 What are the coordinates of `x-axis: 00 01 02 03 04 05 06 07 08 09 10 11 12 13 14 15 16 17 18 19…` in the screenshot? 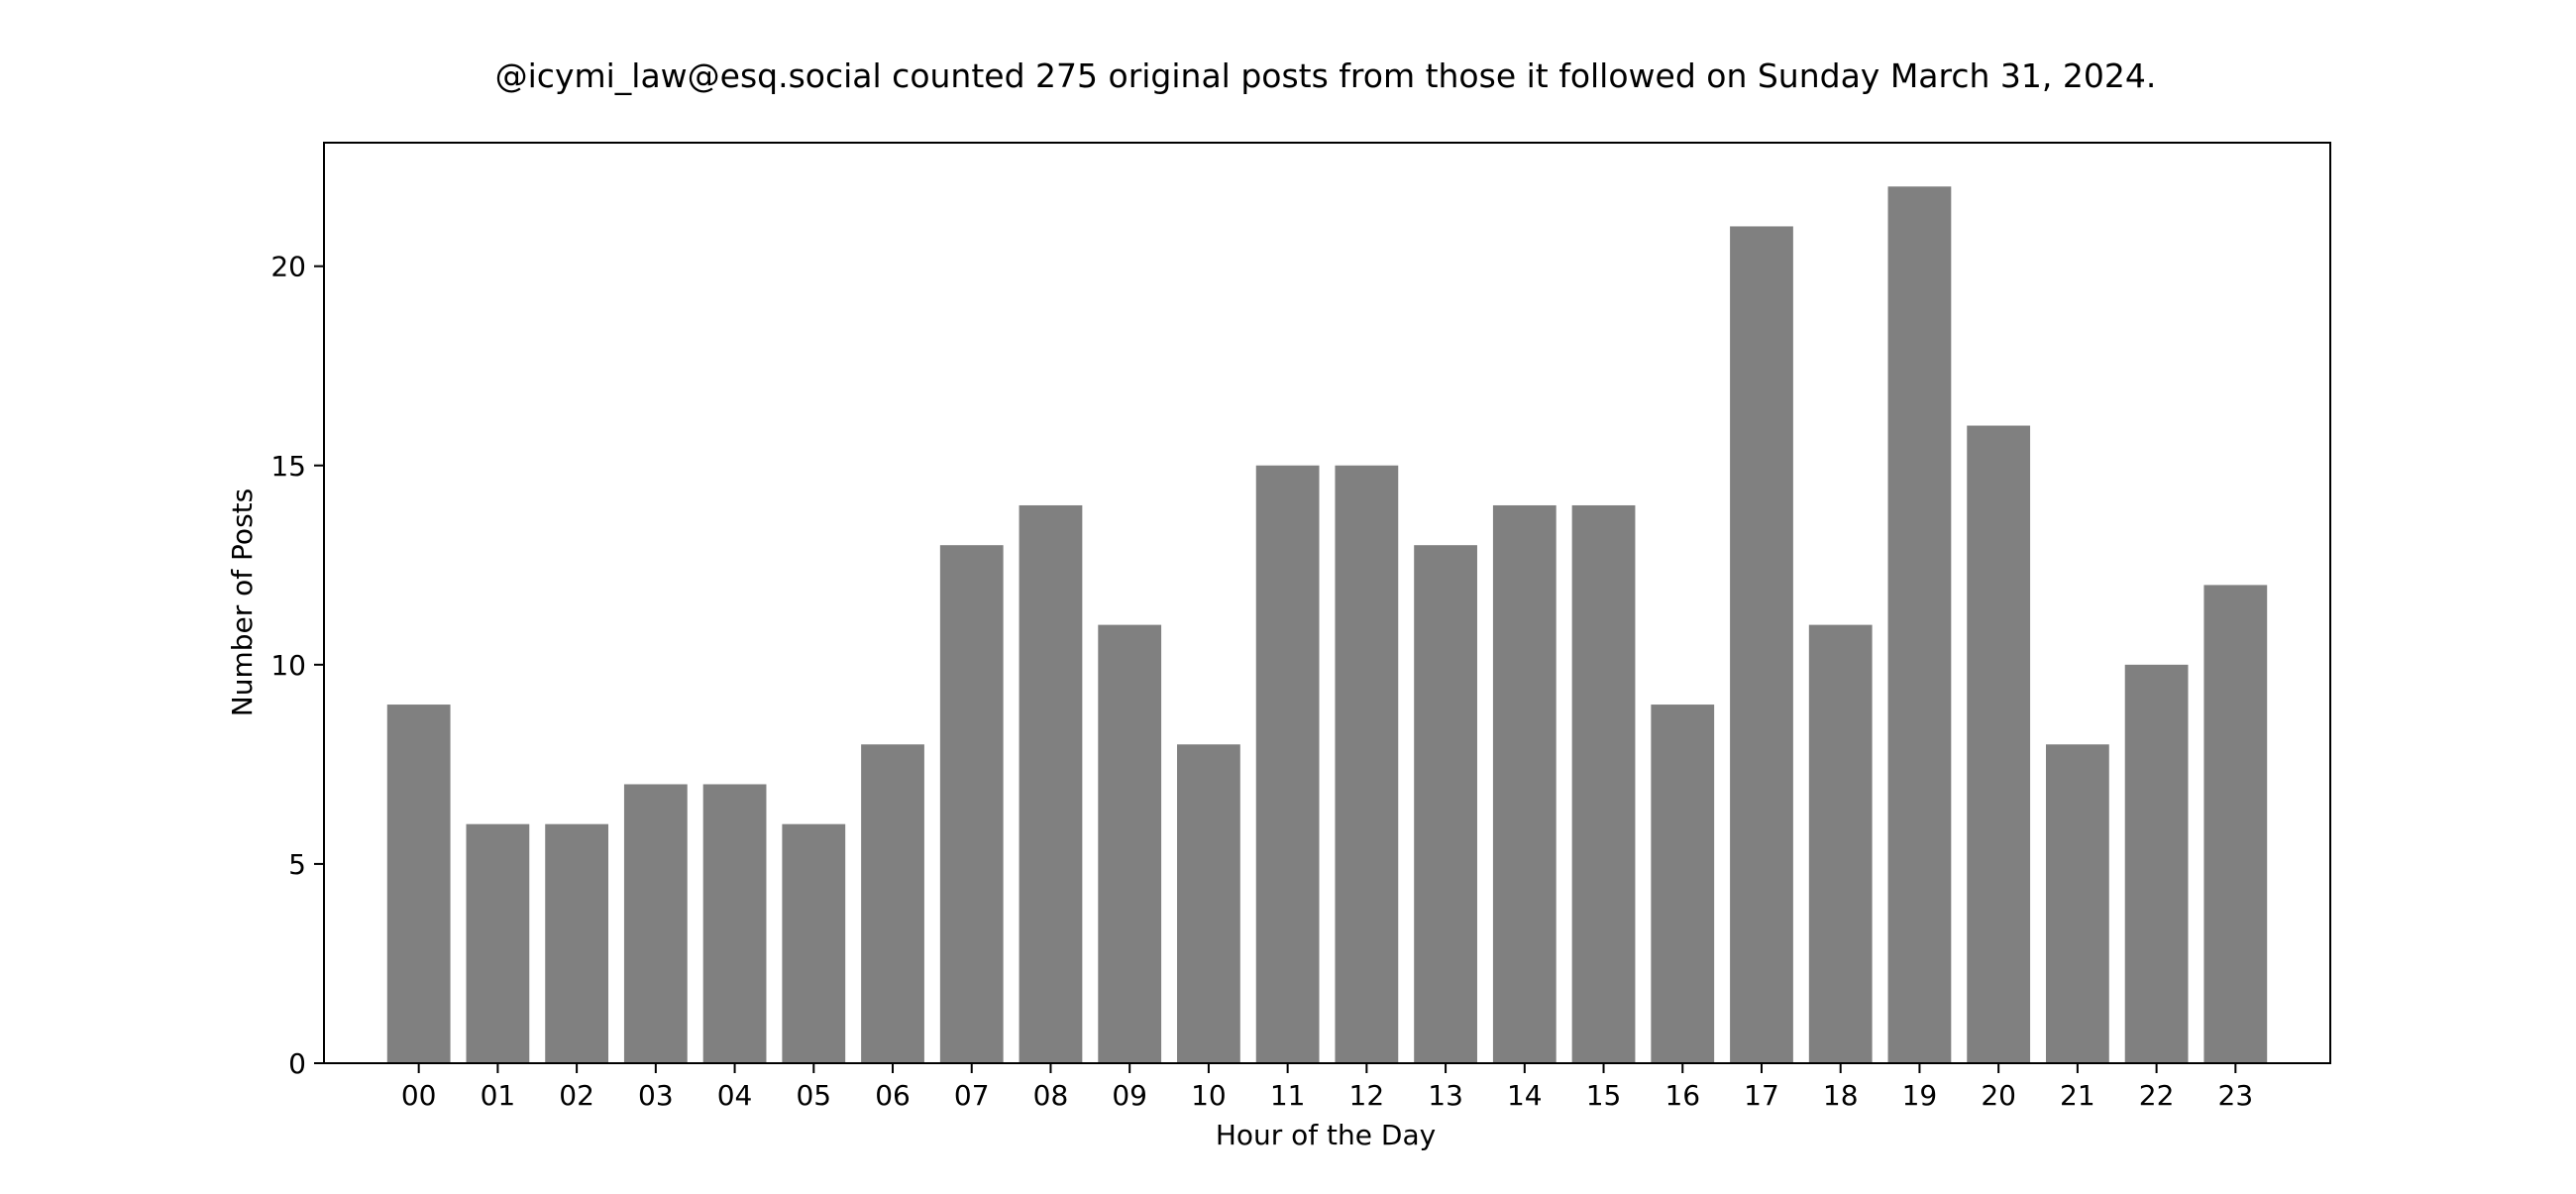 It's located at (1327, 1087).